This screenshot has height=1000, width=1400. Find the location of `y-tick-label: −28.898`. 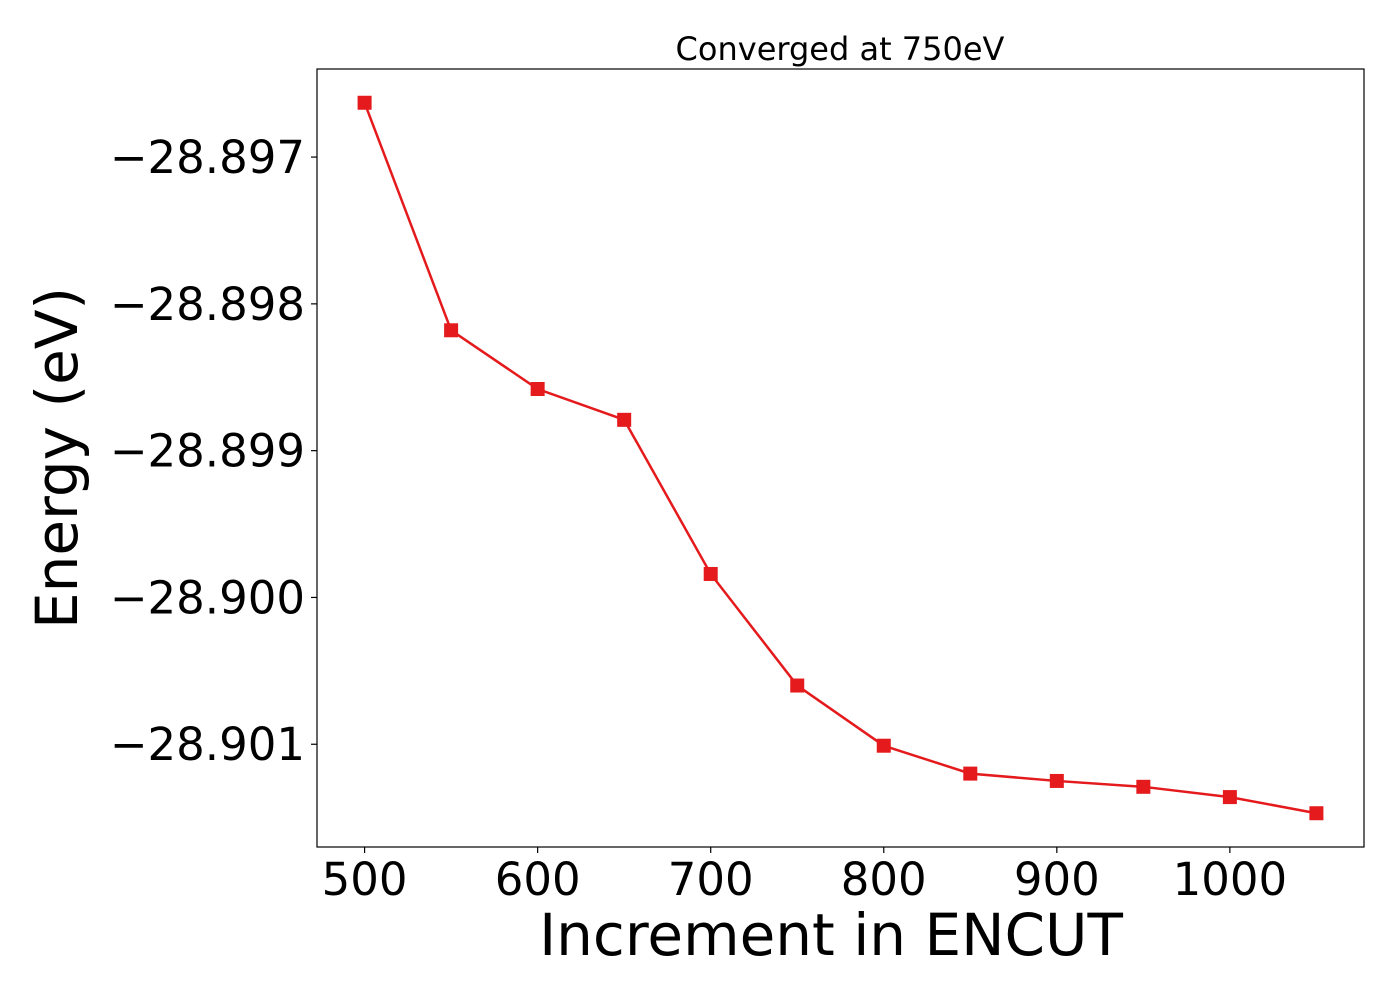

y-tick-label: −28.898 is located at coordinates (207, 304).